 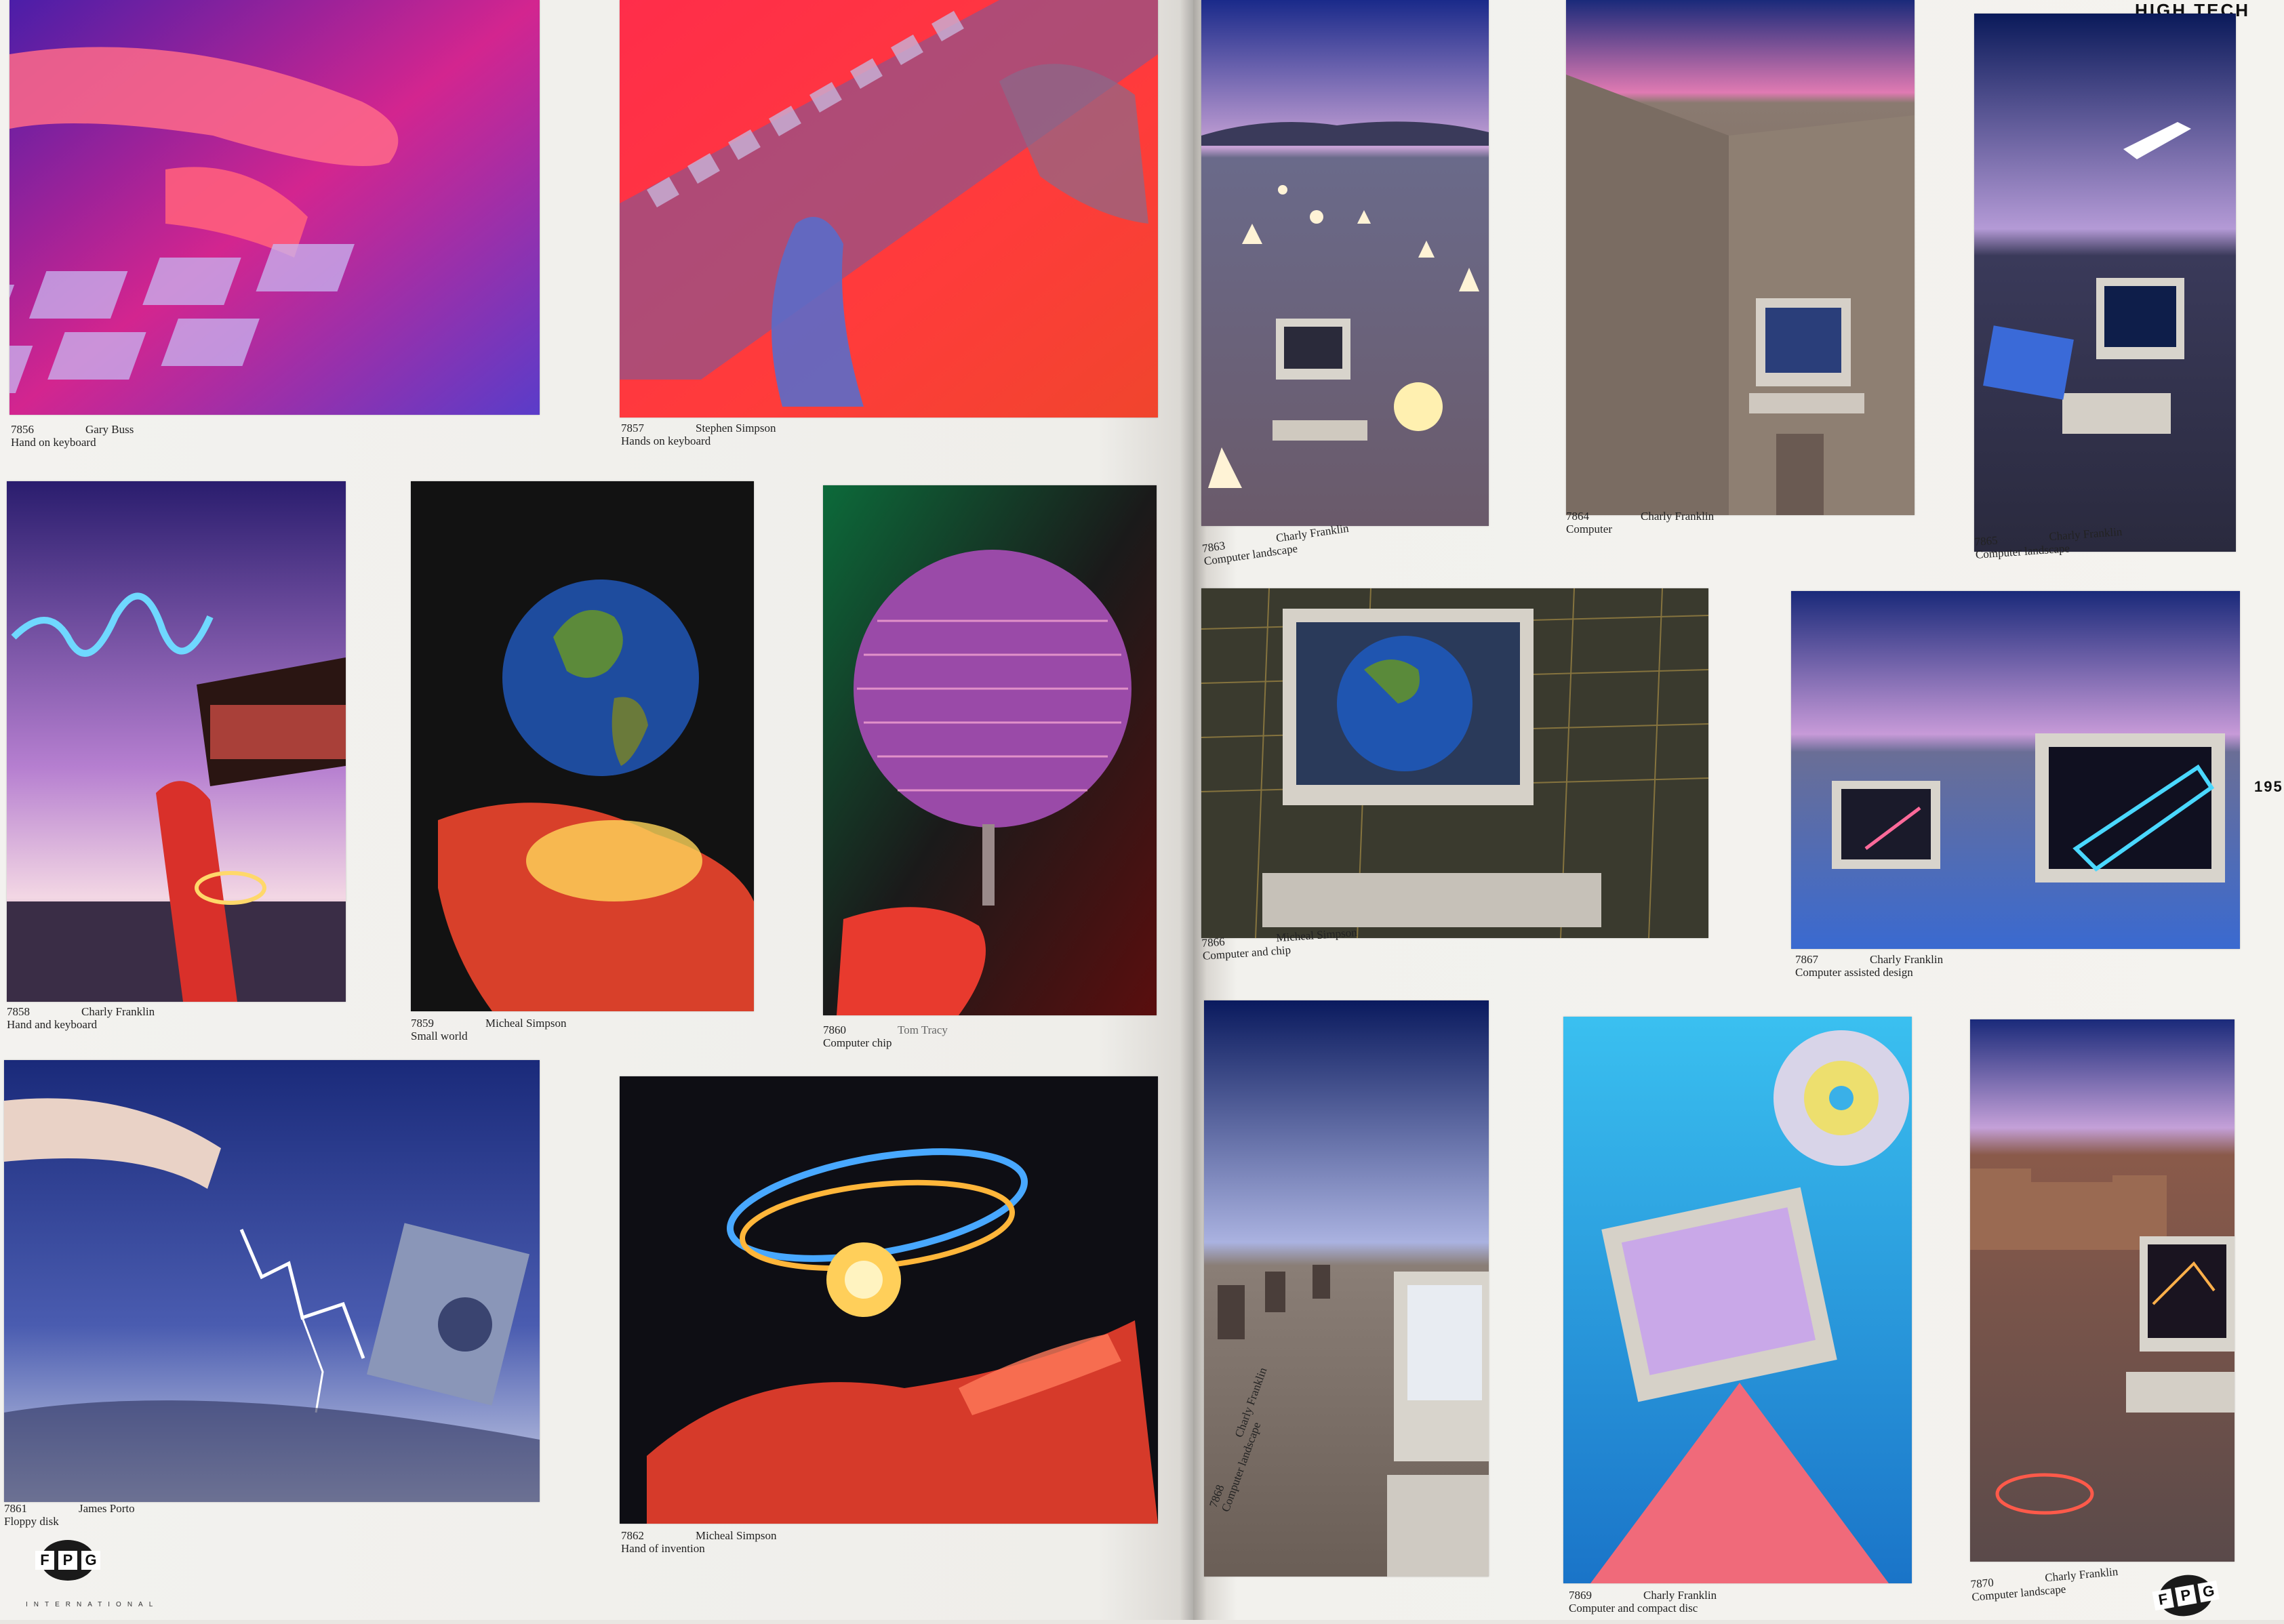 What do you see at coordinates (889, 1300) in the screenshot?
I see `photo-hand-of-invention` at bounding box center [889, 1300].